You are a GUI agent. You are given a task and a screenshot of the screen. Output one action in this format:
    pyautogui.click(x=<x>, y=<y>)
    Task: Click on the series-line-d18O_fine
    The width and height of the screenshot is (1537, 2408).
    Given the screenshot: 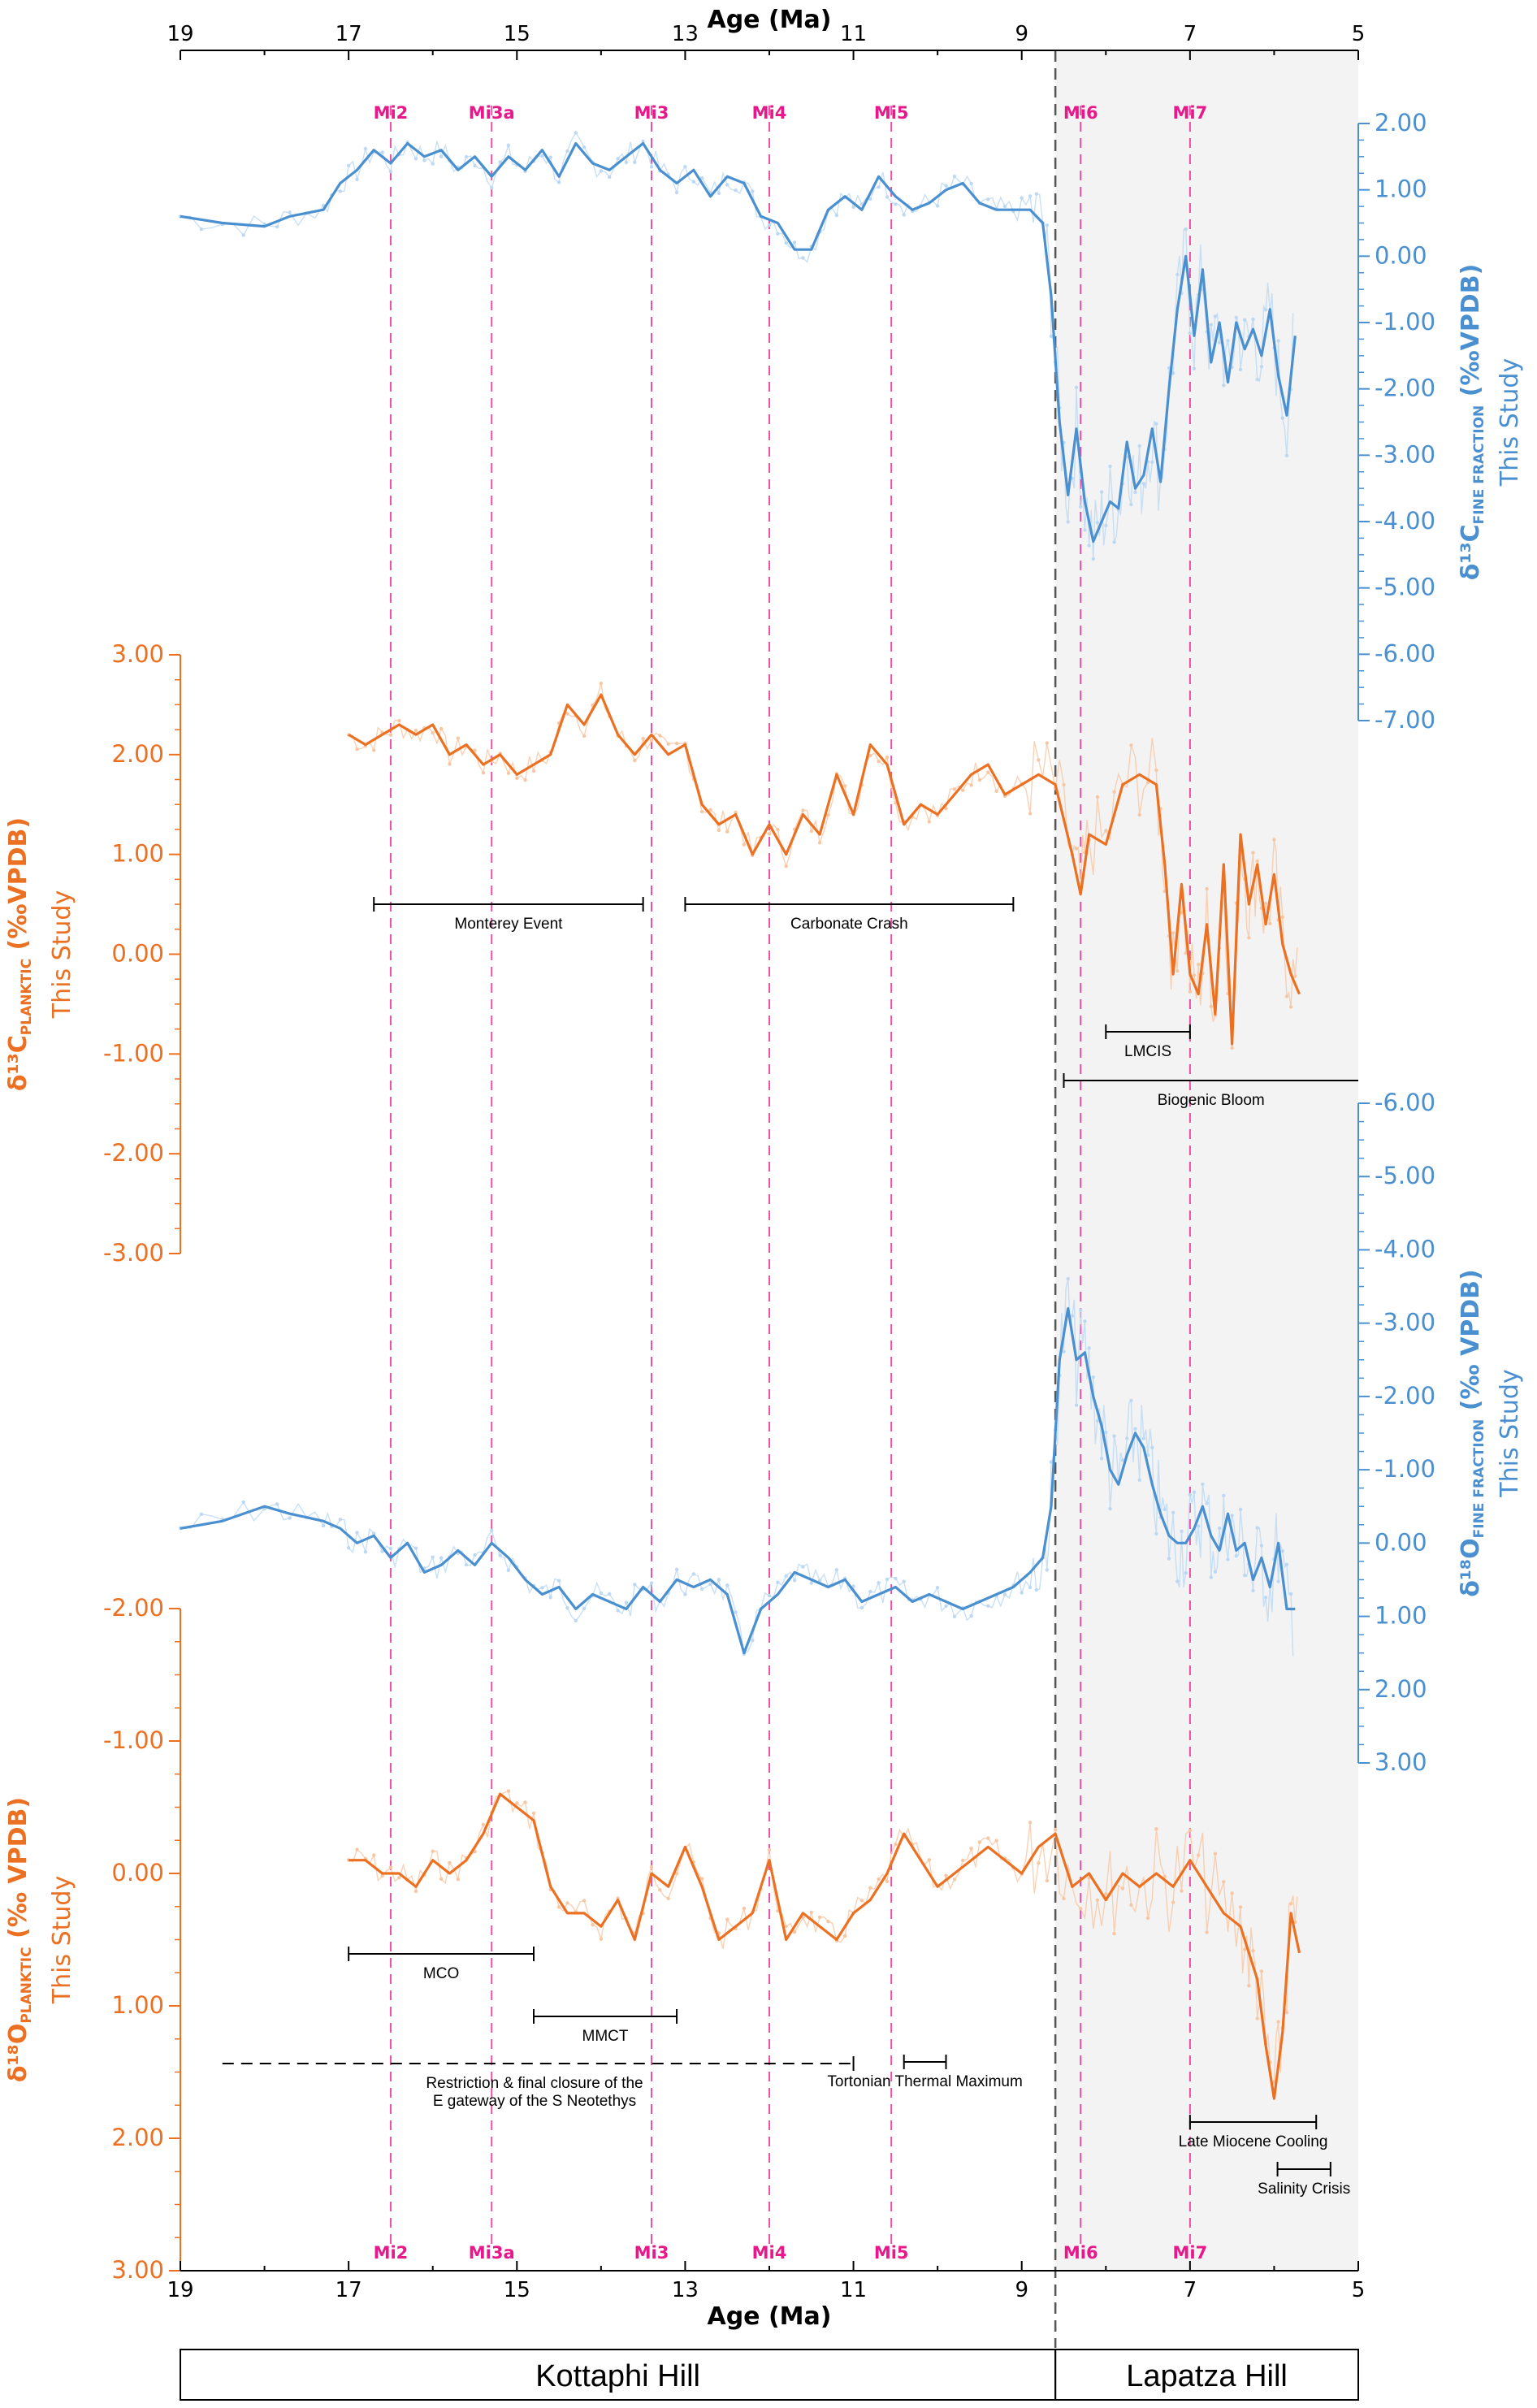 What is the action you would take?
    pyautogui.click(x=738, y=1481)
    